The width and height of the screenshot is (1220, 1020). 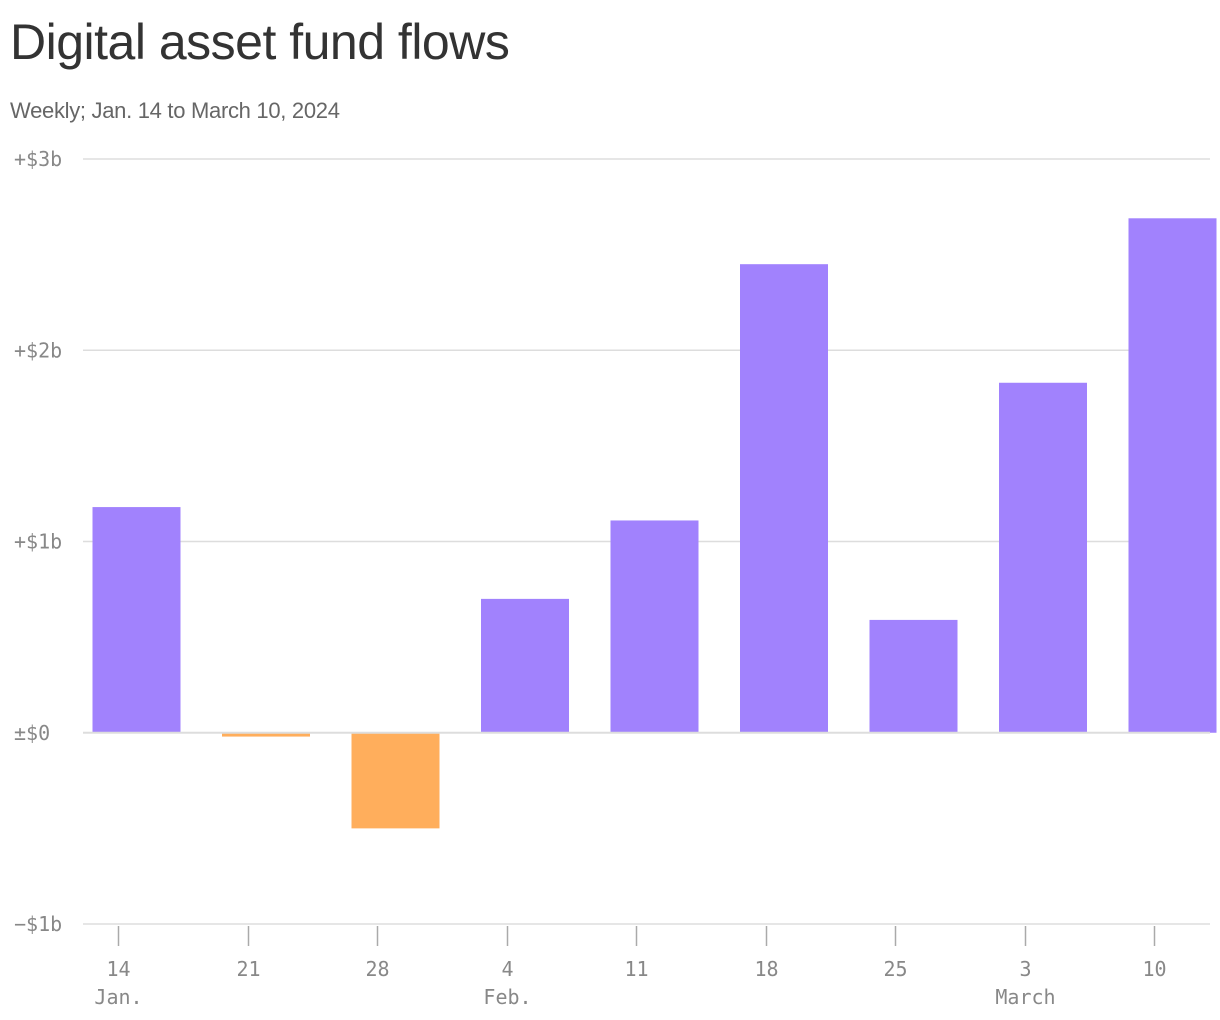 What do you see at coordinates (507, 969) in the screenshot?
I see `x-tick-label: 4` at bounding box center [507, 969].